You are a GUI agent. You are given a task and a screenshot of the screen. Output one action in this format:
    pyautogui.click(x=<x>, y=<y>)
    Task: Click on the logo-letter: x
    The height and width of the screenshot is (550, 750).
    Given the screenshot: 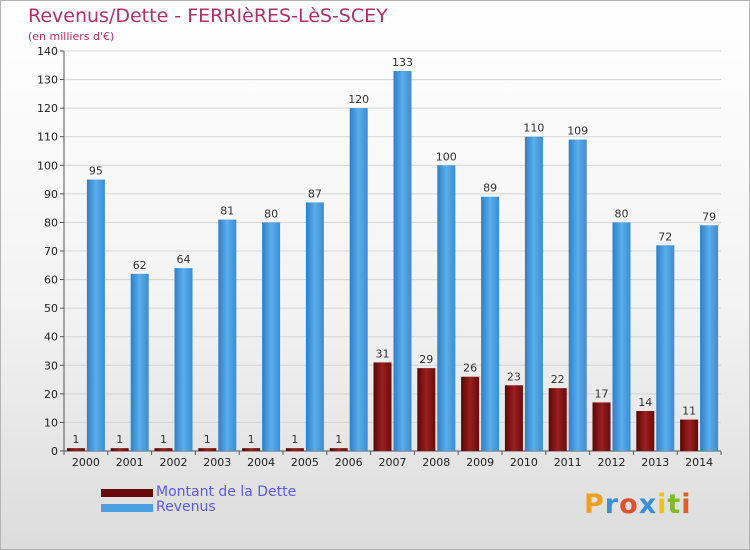 What is the action you would take?
    pyautogui.click(x=648, y=504)
    